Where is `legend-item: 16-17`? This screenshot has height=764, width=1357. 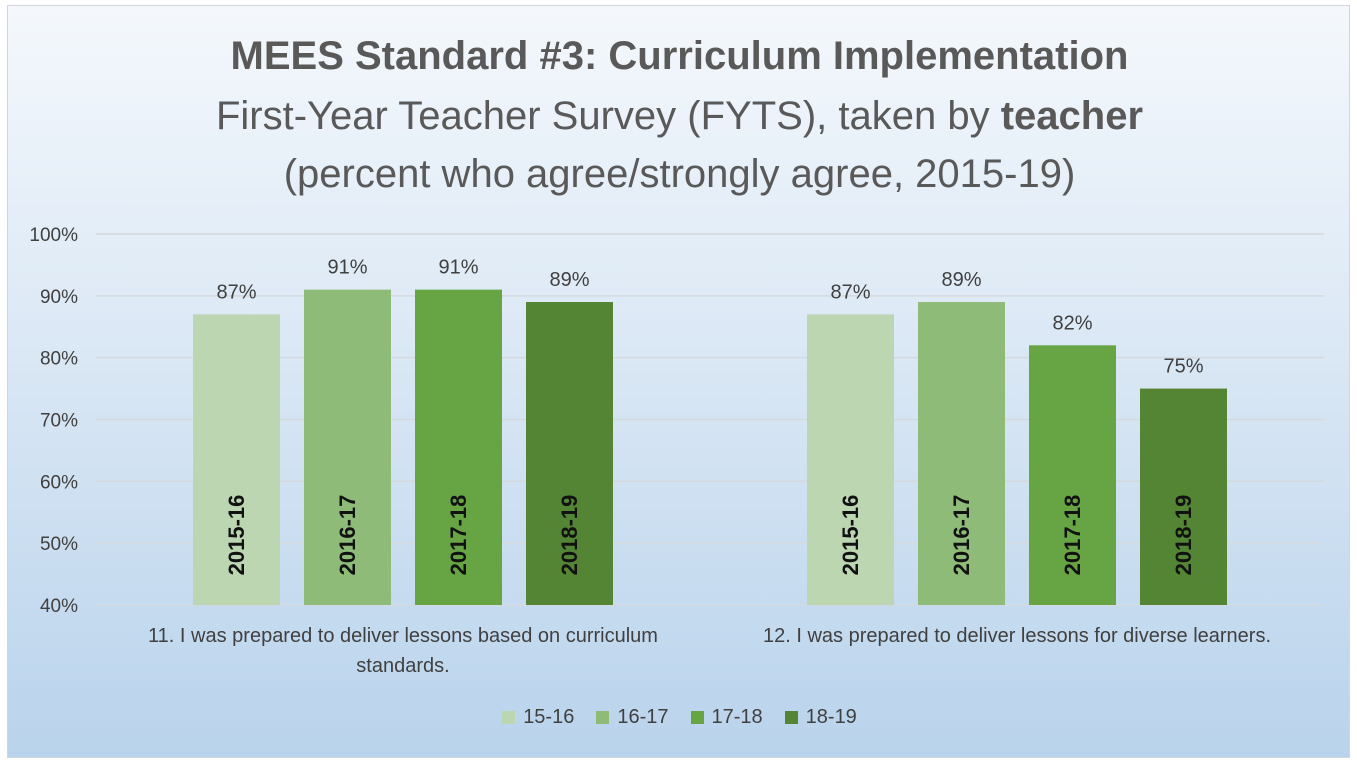
legend-item: 16-17 is located at coordinates (632, 717).